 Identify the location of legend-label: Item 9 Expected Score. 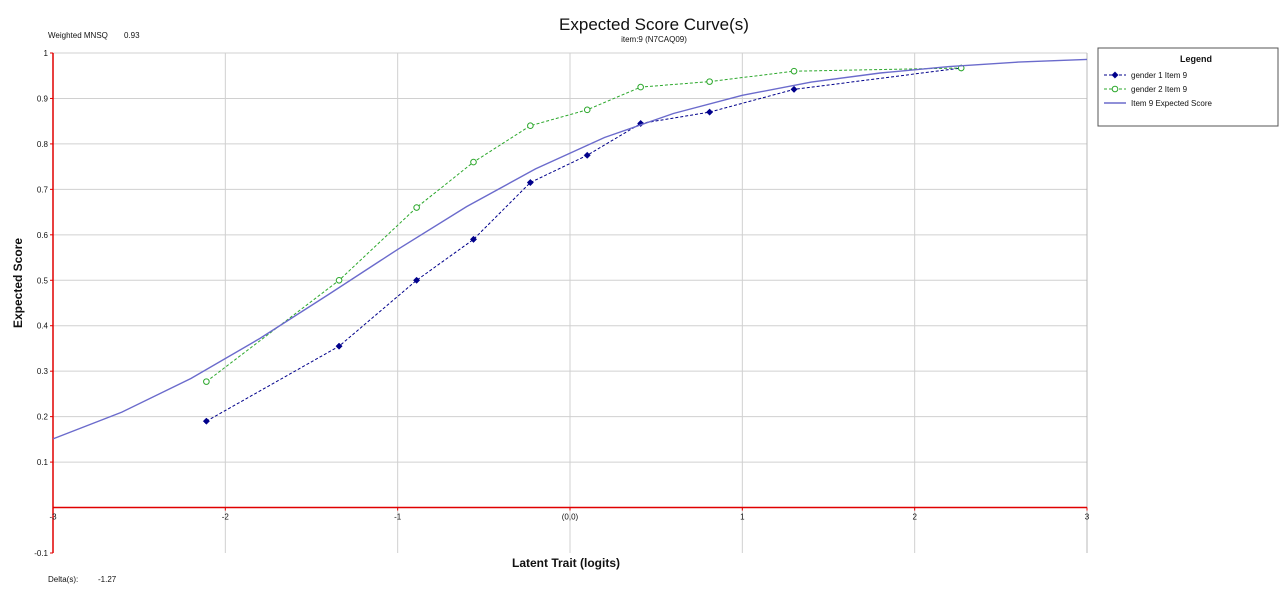
(1171, 103).